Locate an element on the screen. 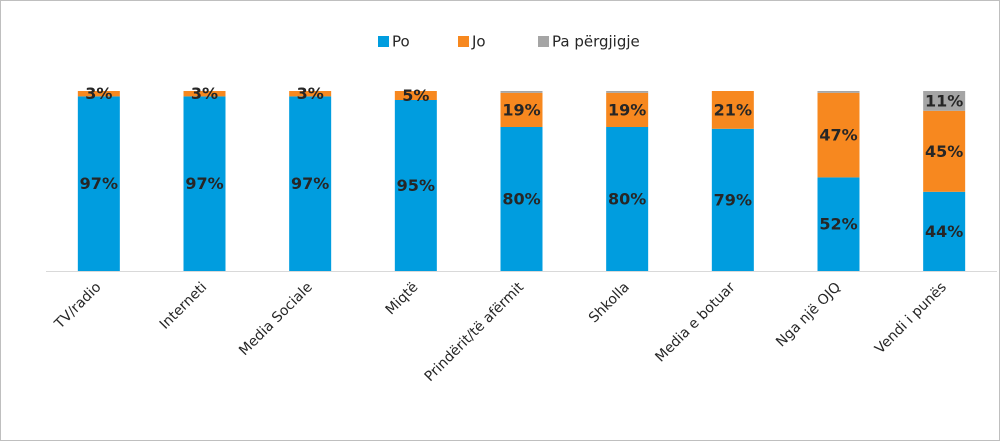 Image resolution: width=1000 pixels, height=445 pixels. legend-label: Po is located at coordinates (401, 42).